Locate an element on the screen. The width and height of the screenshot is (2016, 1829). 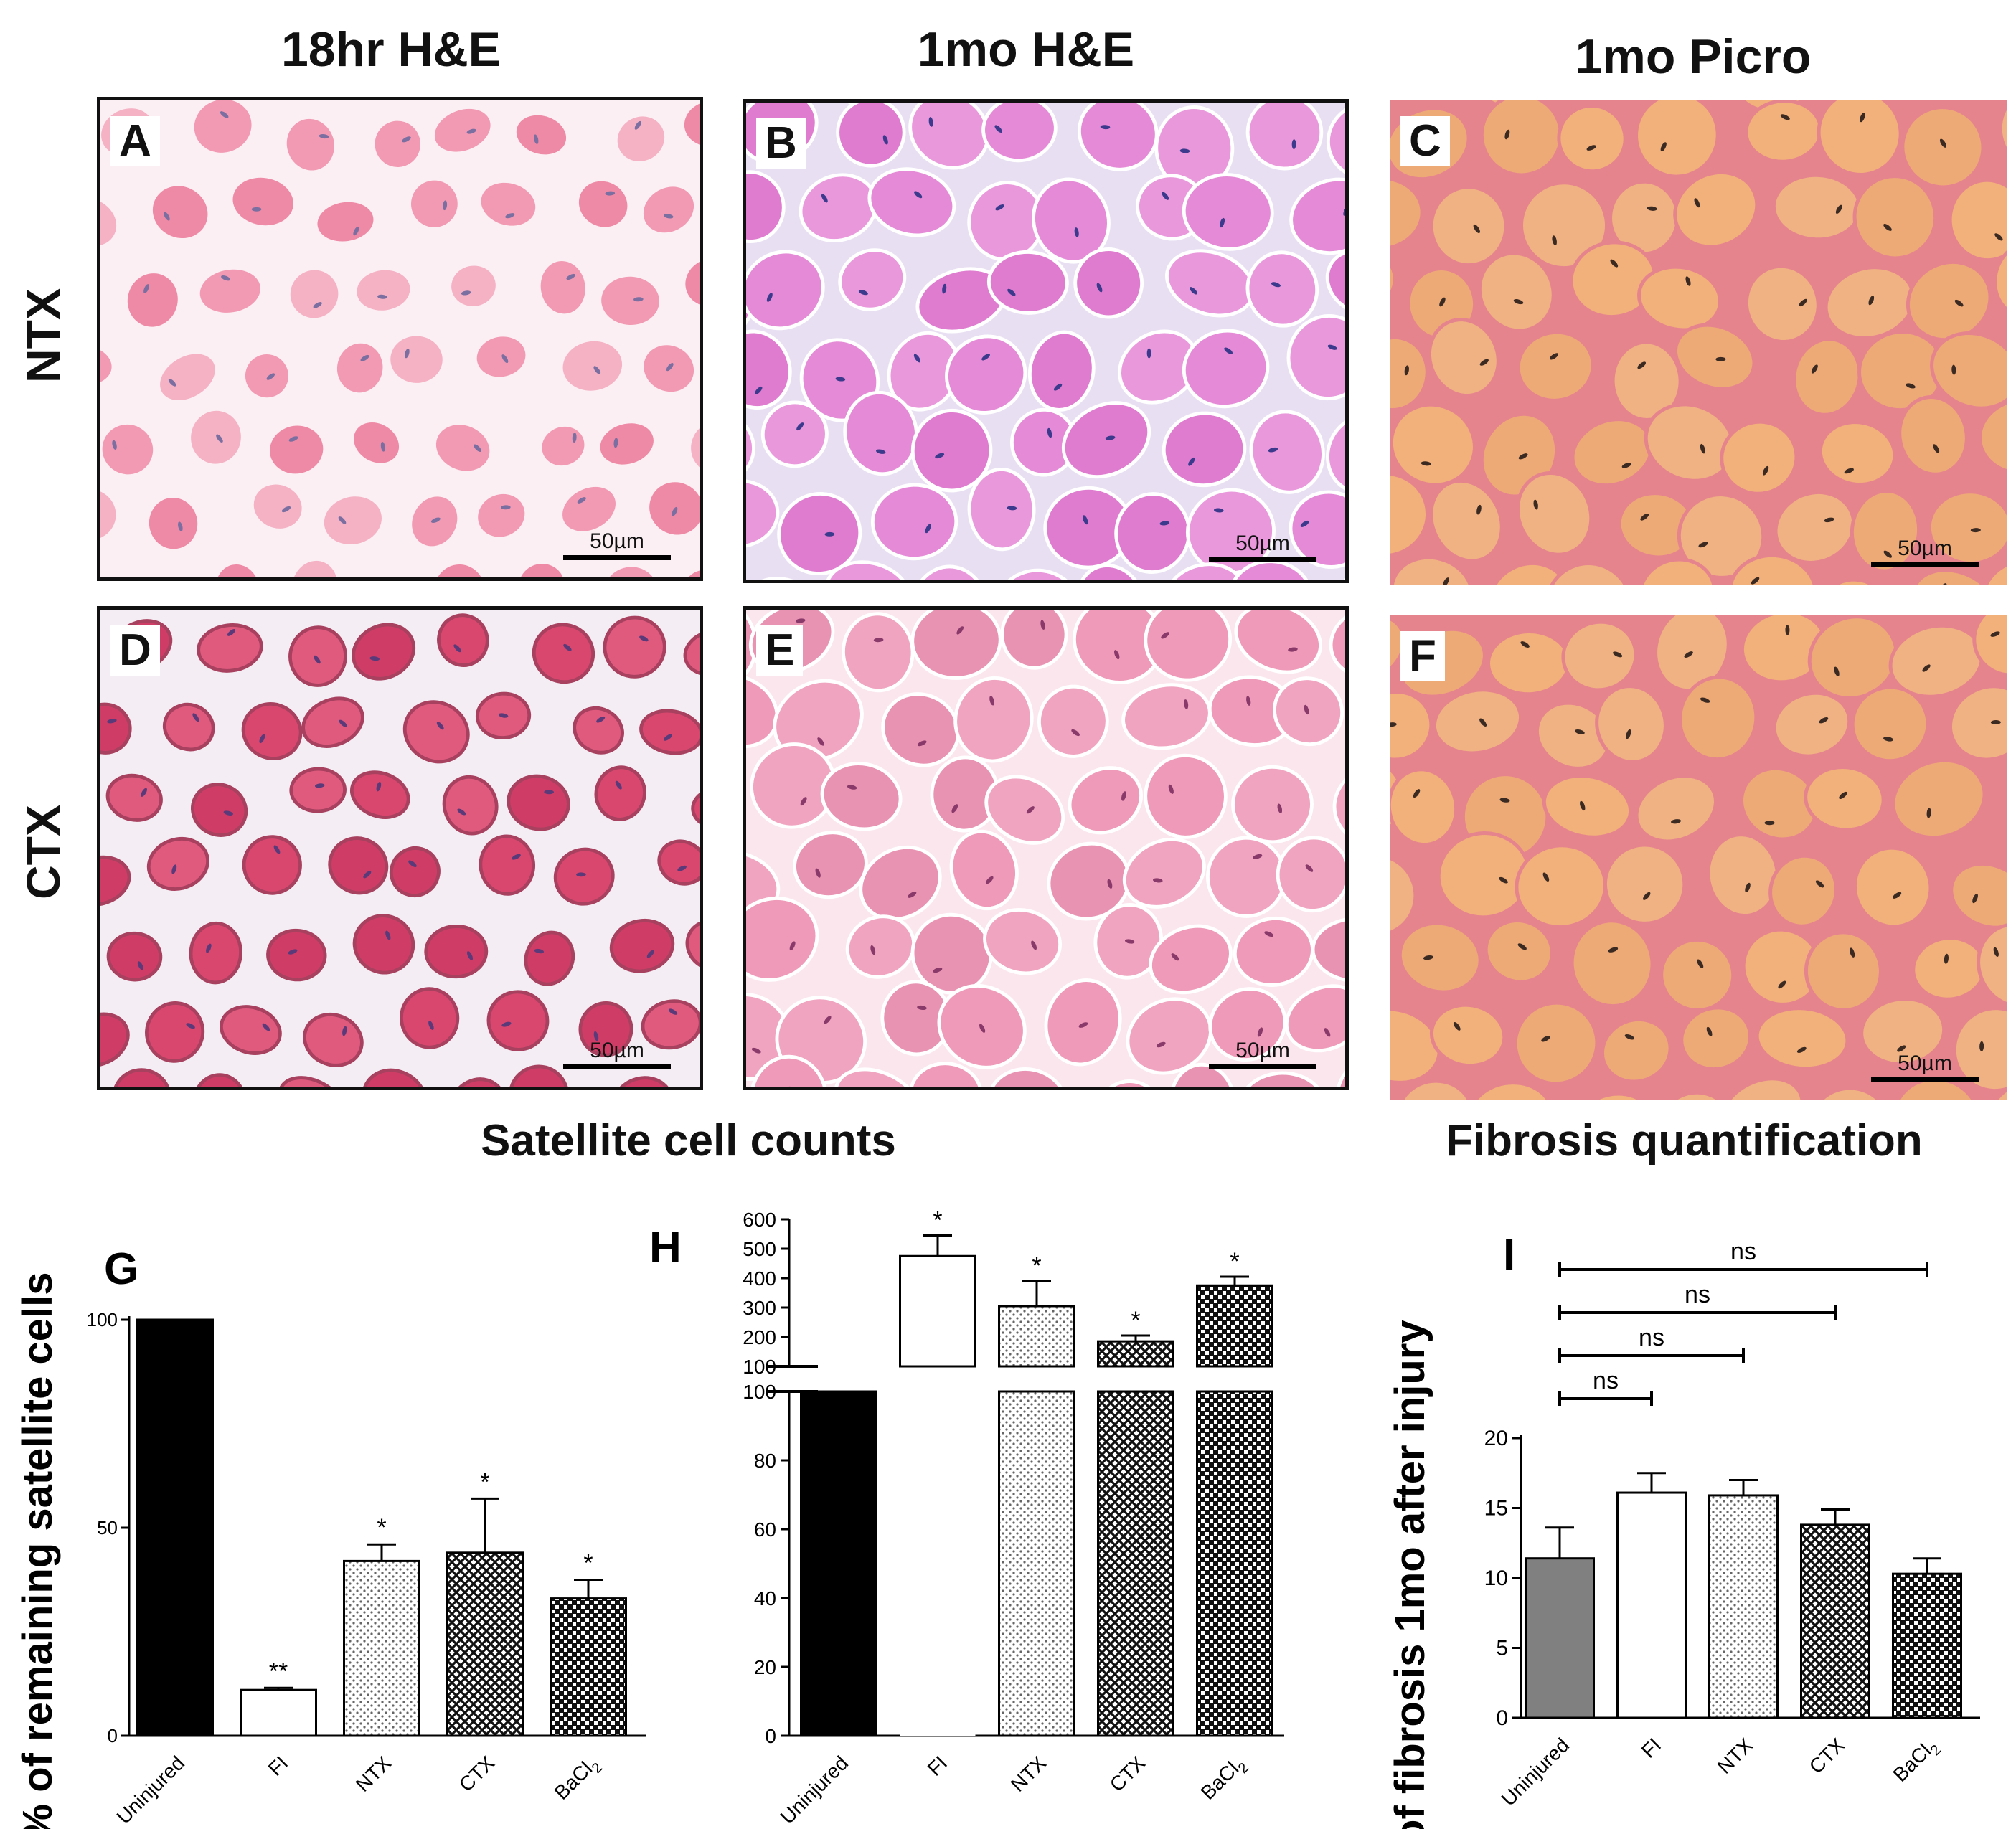
y-tick-label: 15 is located at coordinates (1496, 1509).